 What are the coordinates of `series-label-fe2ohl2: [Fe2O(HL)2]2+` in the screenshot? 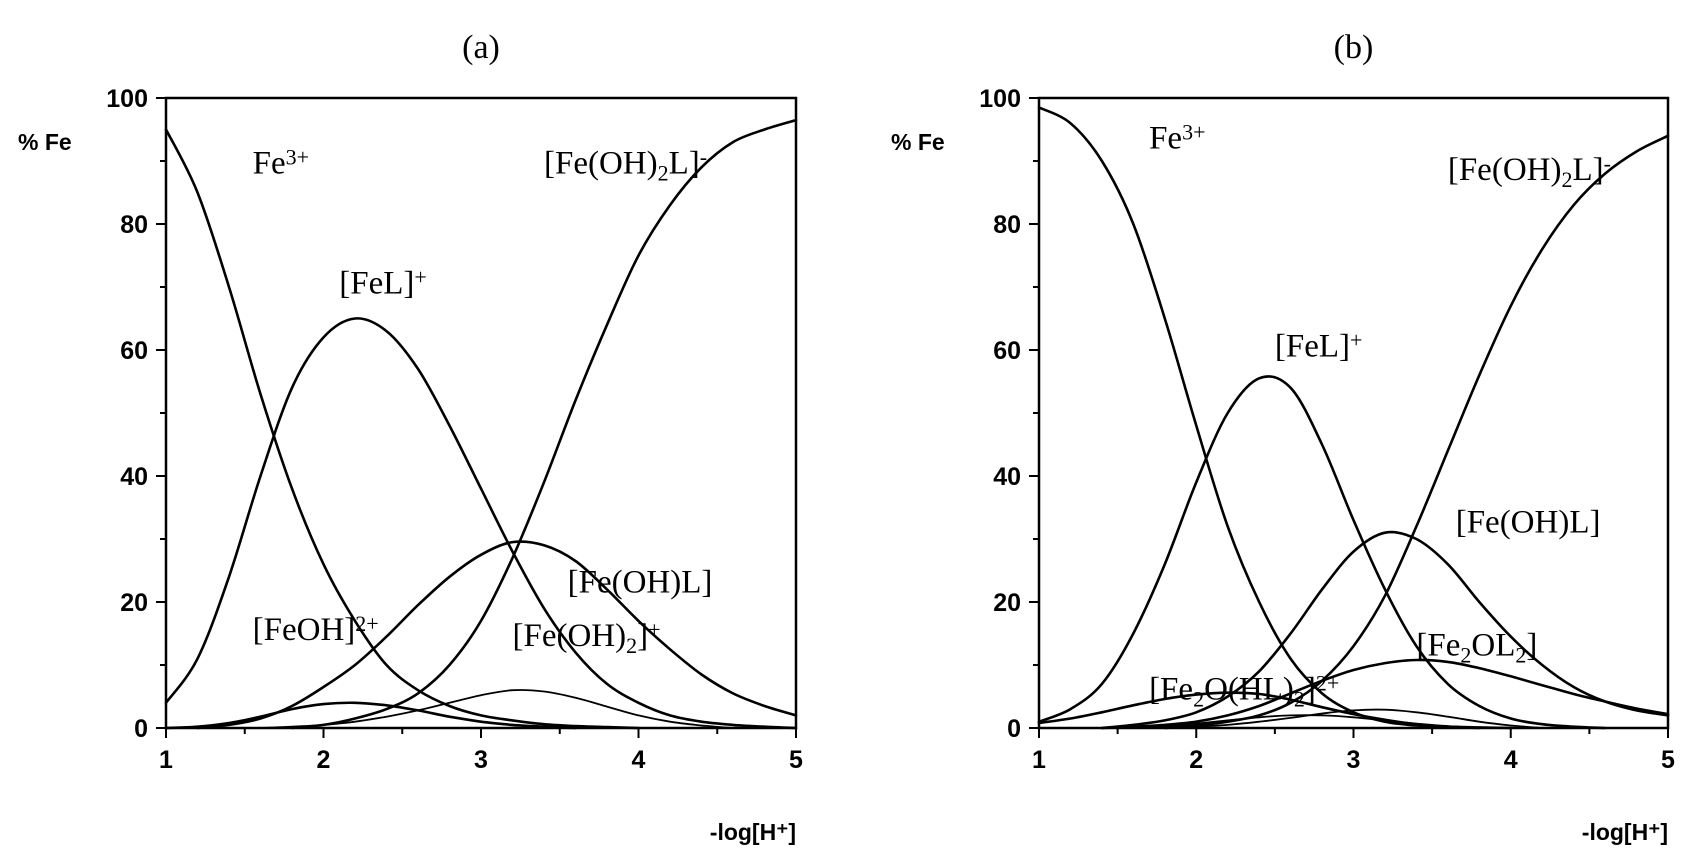 It's located at (1244, 691).